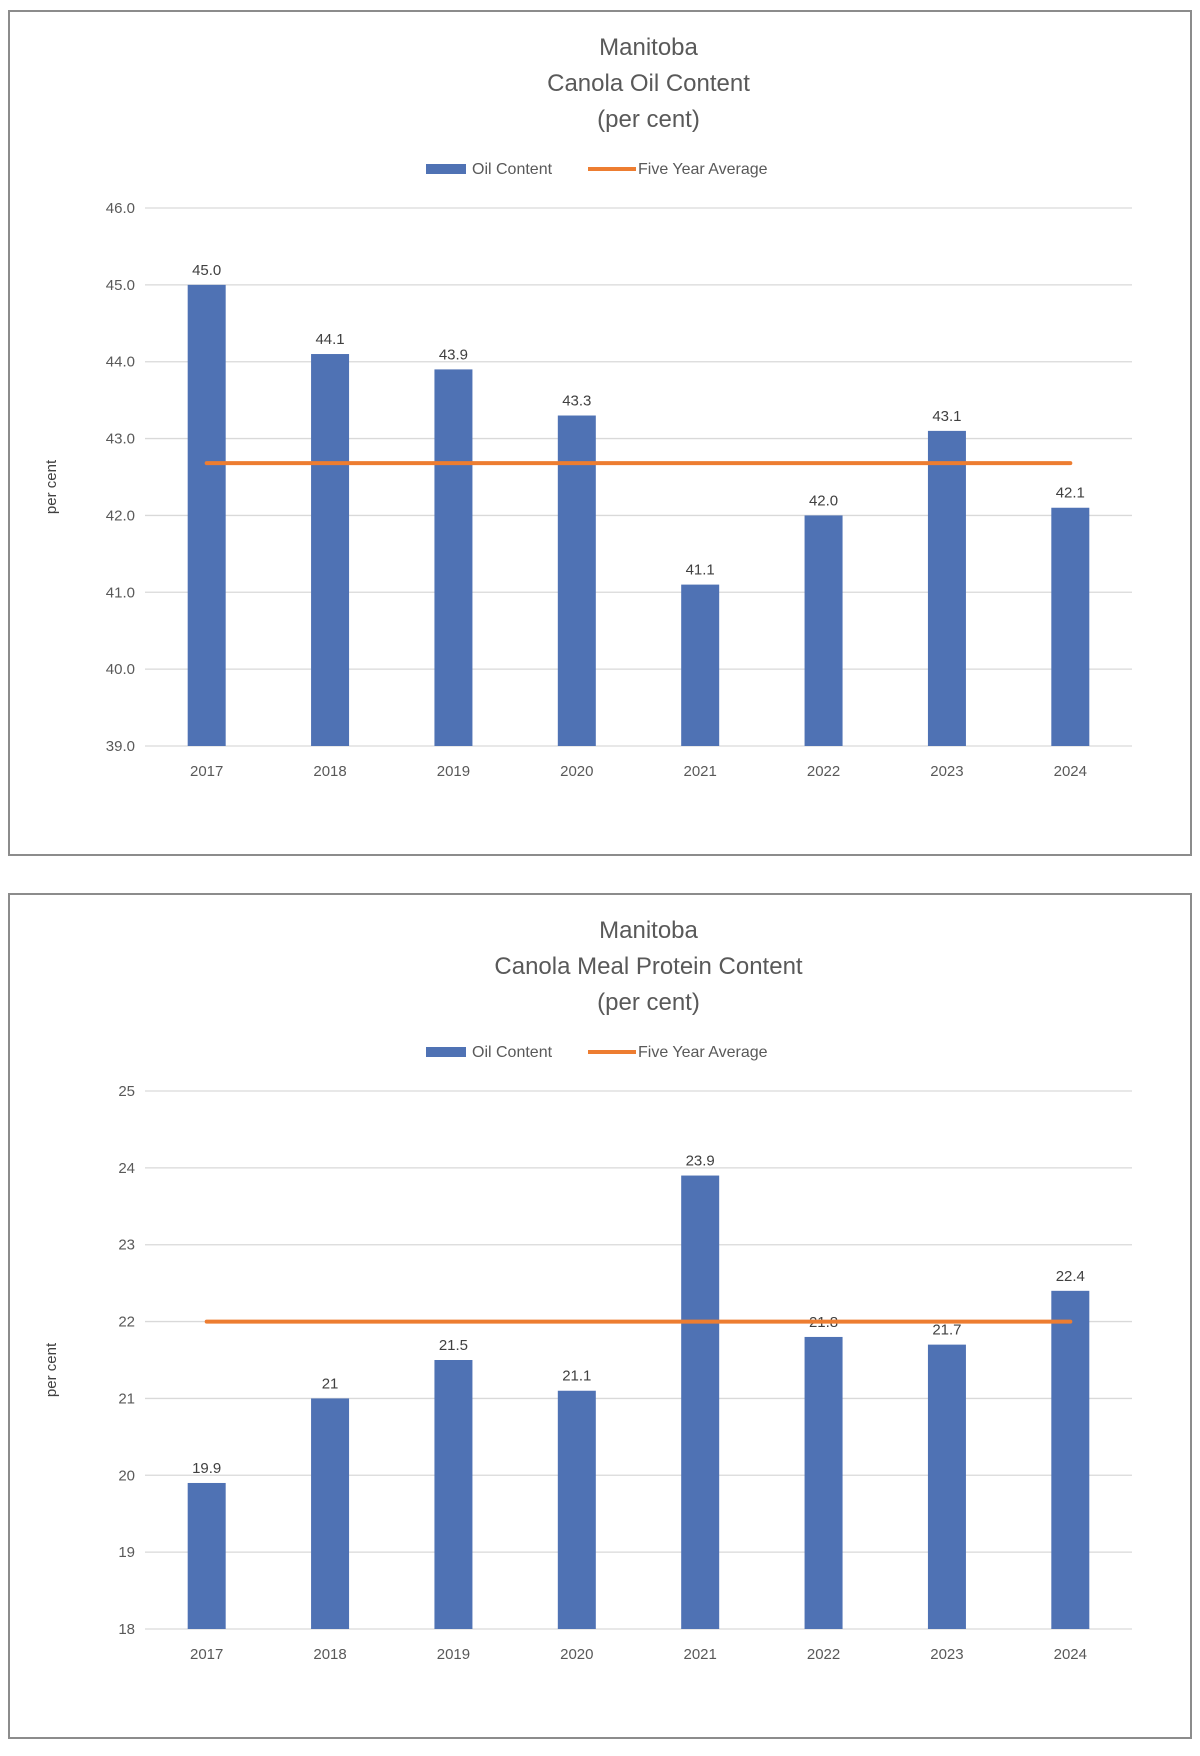 The height and width of the screenshot is (1756, 1200). Describe the element at coordinates (1070, 1276) in the screenshot. I see `data-label: 22.4` at that location.